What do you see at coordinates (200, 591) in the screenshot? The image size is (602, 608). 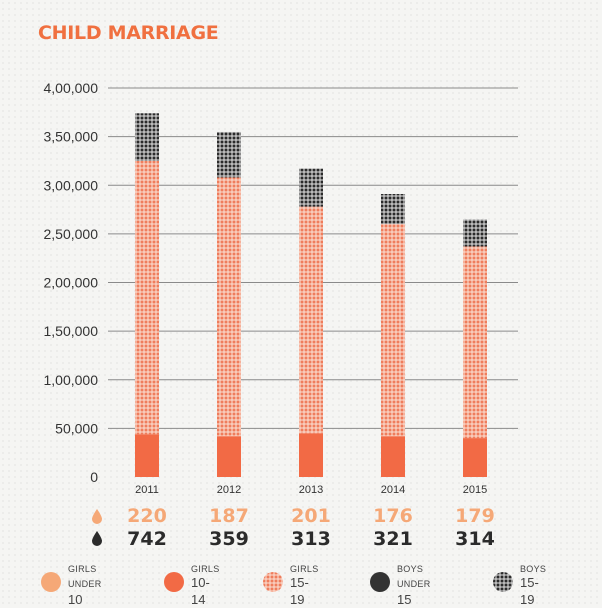 I see `legend-label: 10-14` at bounding box center [200, 591].